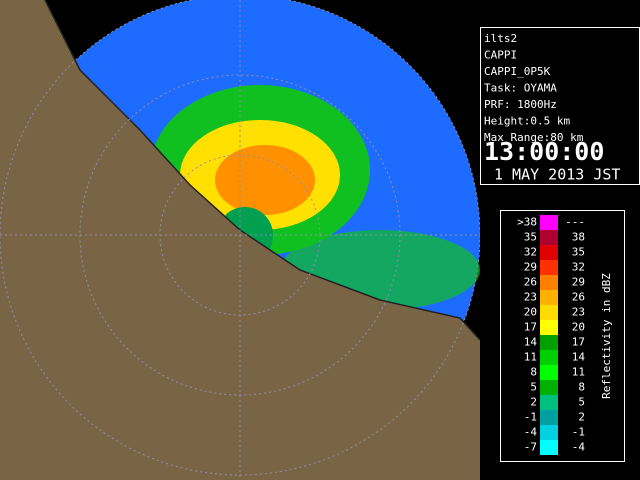  What do you see at coordinates (578, 237) in the screenshot?
I see `legend-high: 38` at bounding box center [578, 237].